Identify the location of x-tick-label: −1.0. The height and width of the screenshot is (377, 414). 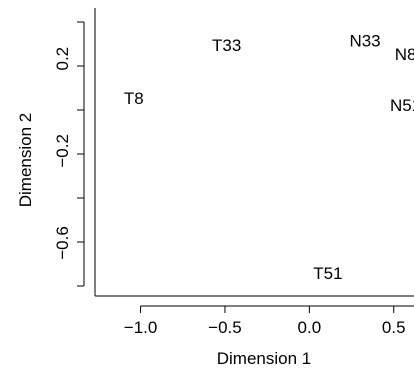
(141, 327).